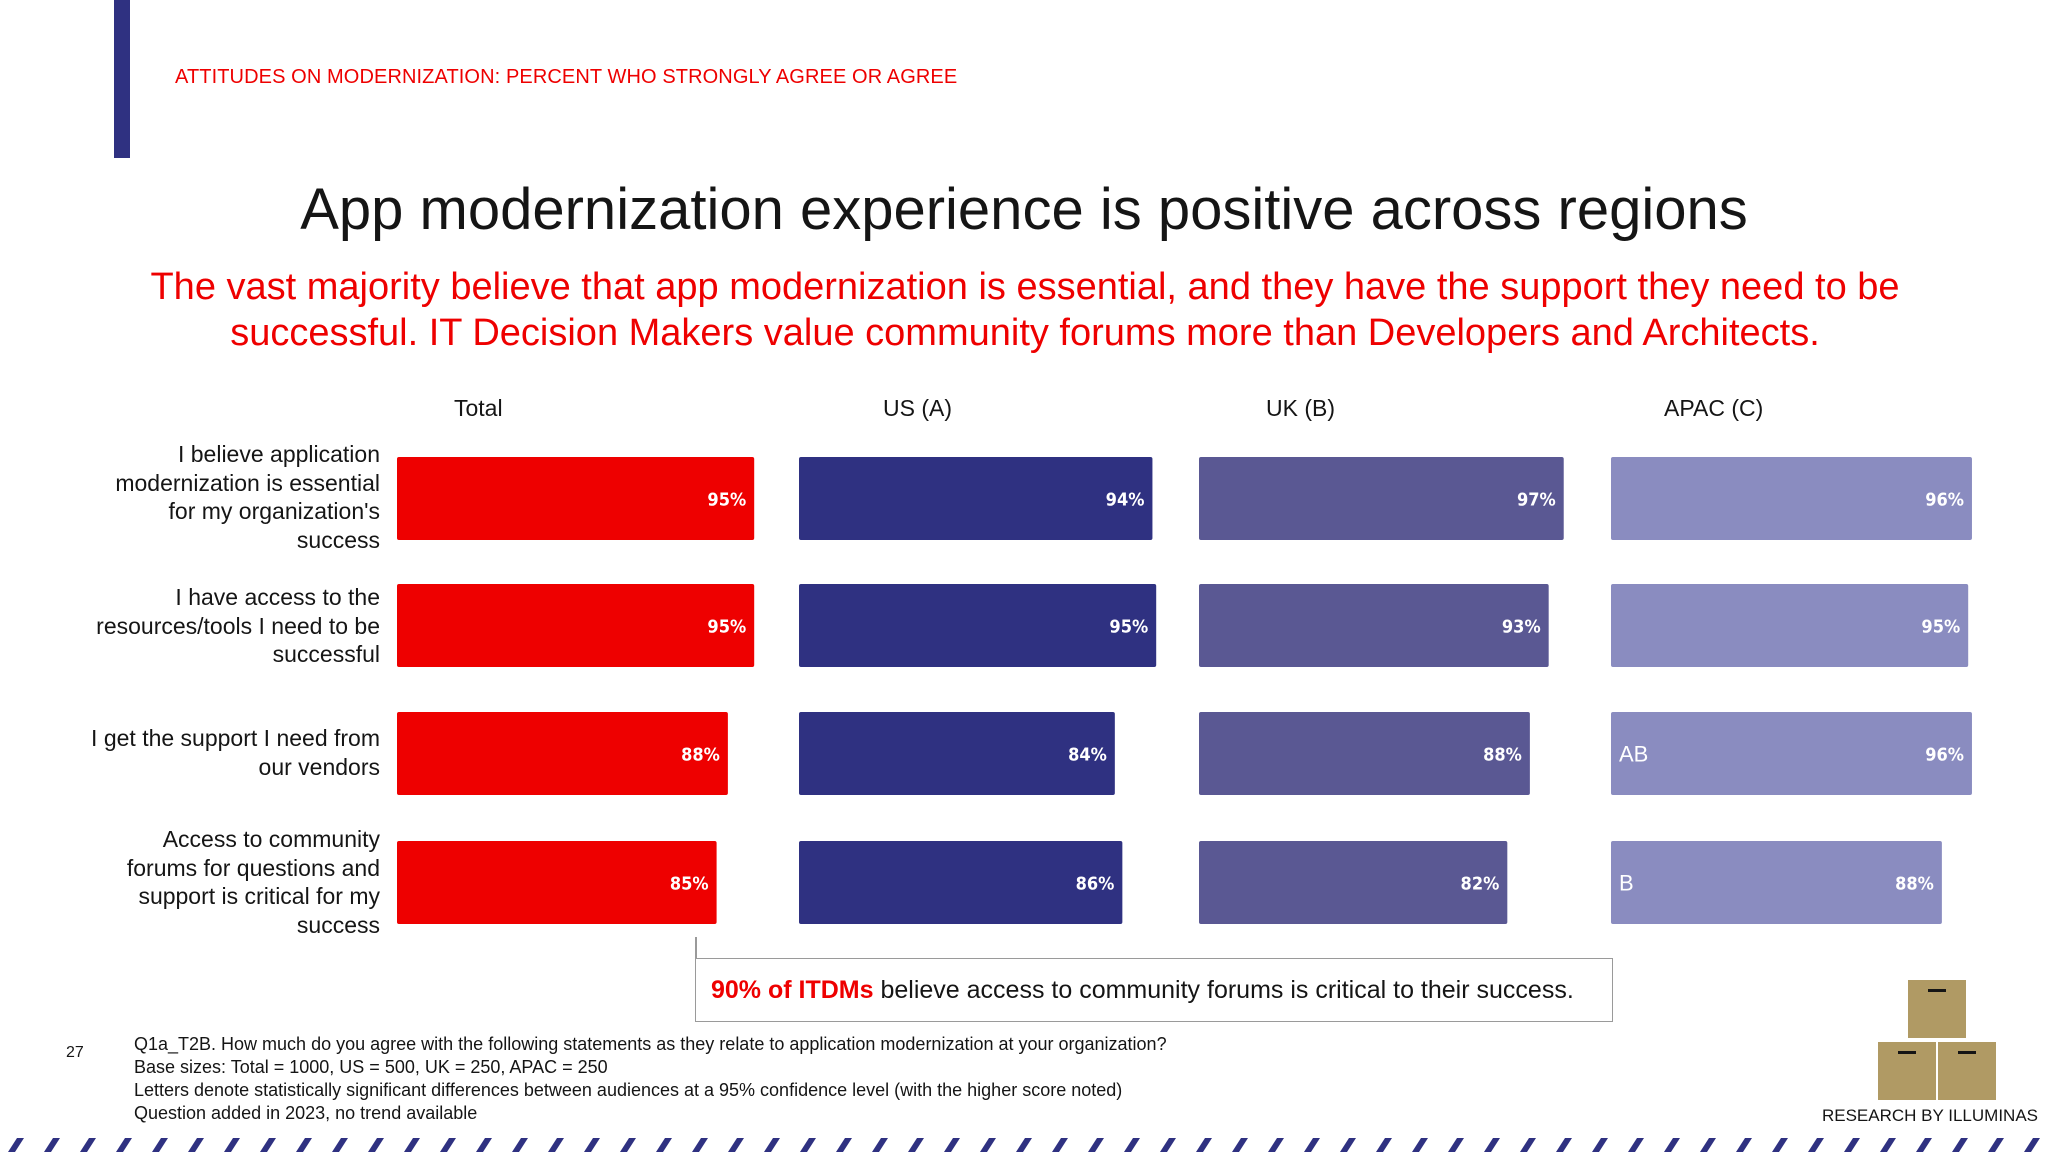  What do you see at coordinates (1791, 753) in the screenshot?
I see `bar-apac-row3` at bounding box center [1791, 753].